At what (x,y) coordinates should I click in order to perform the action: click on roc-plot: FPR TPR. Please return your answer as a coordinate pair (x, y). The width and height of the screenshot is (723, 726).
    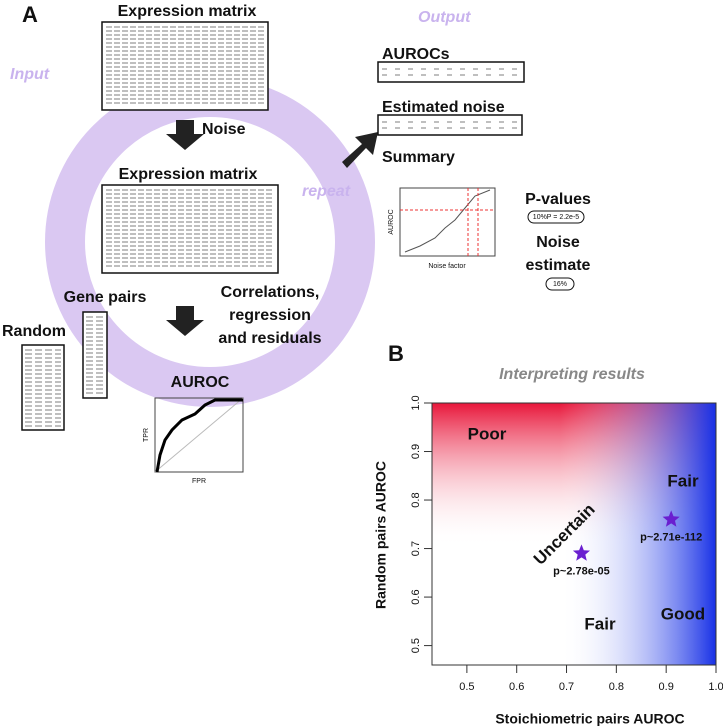
    Looking at the image, I should click on (193, 441).